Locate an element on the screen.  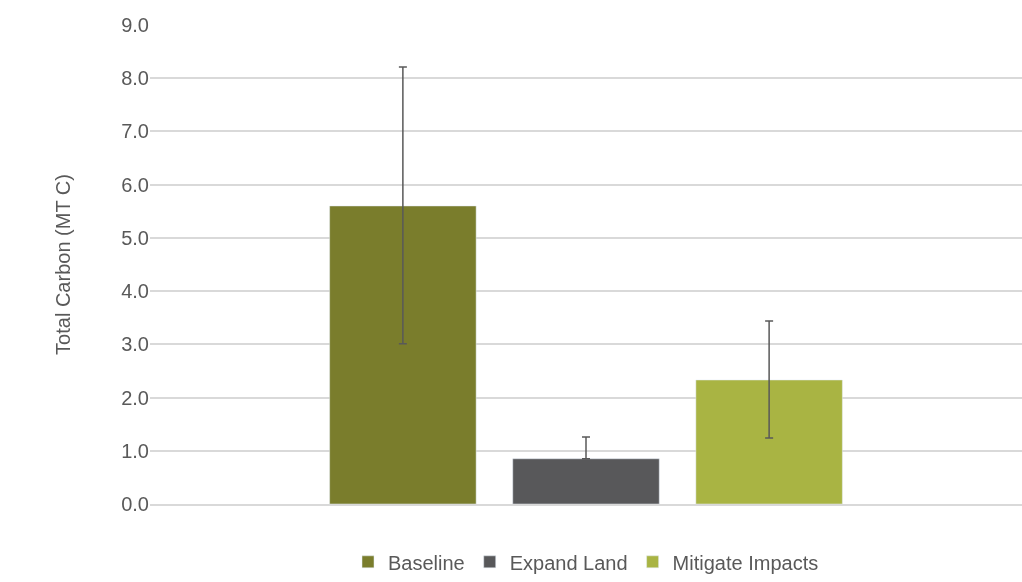
y-tick-label: 1.0 is located at coordinates (135, 450).